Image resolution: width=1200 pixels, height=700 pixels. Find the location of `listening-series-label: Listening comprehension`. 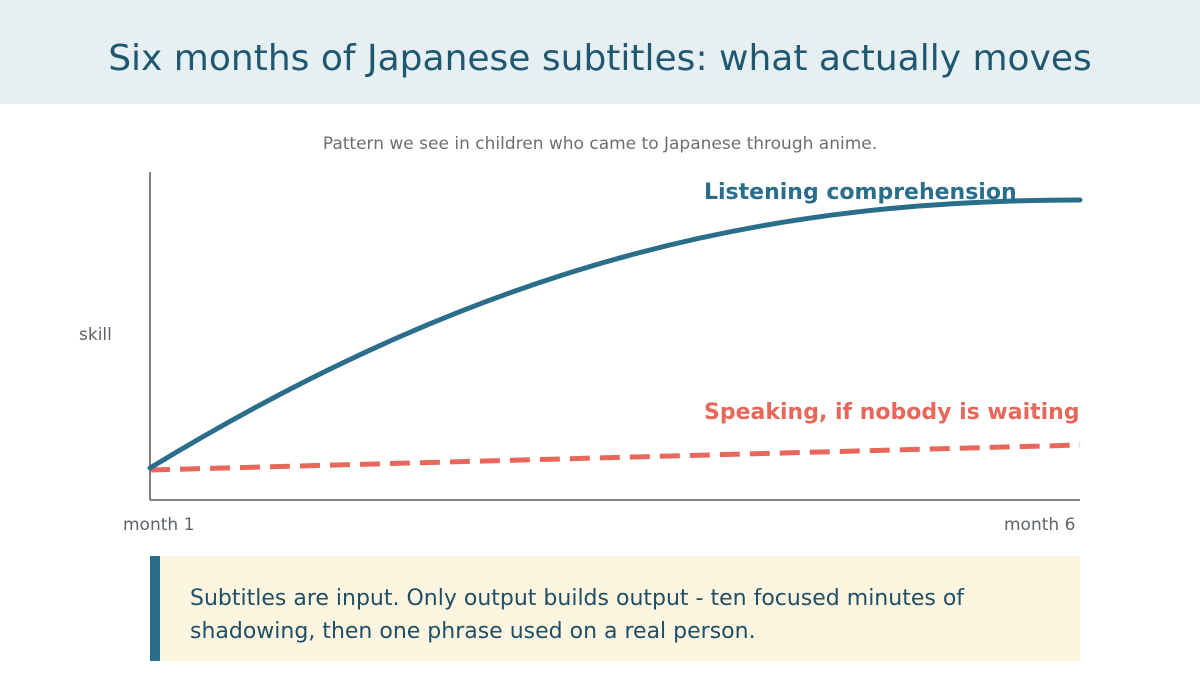

listening-series-label: Listening comprehension is located at coordinates (860, 192).